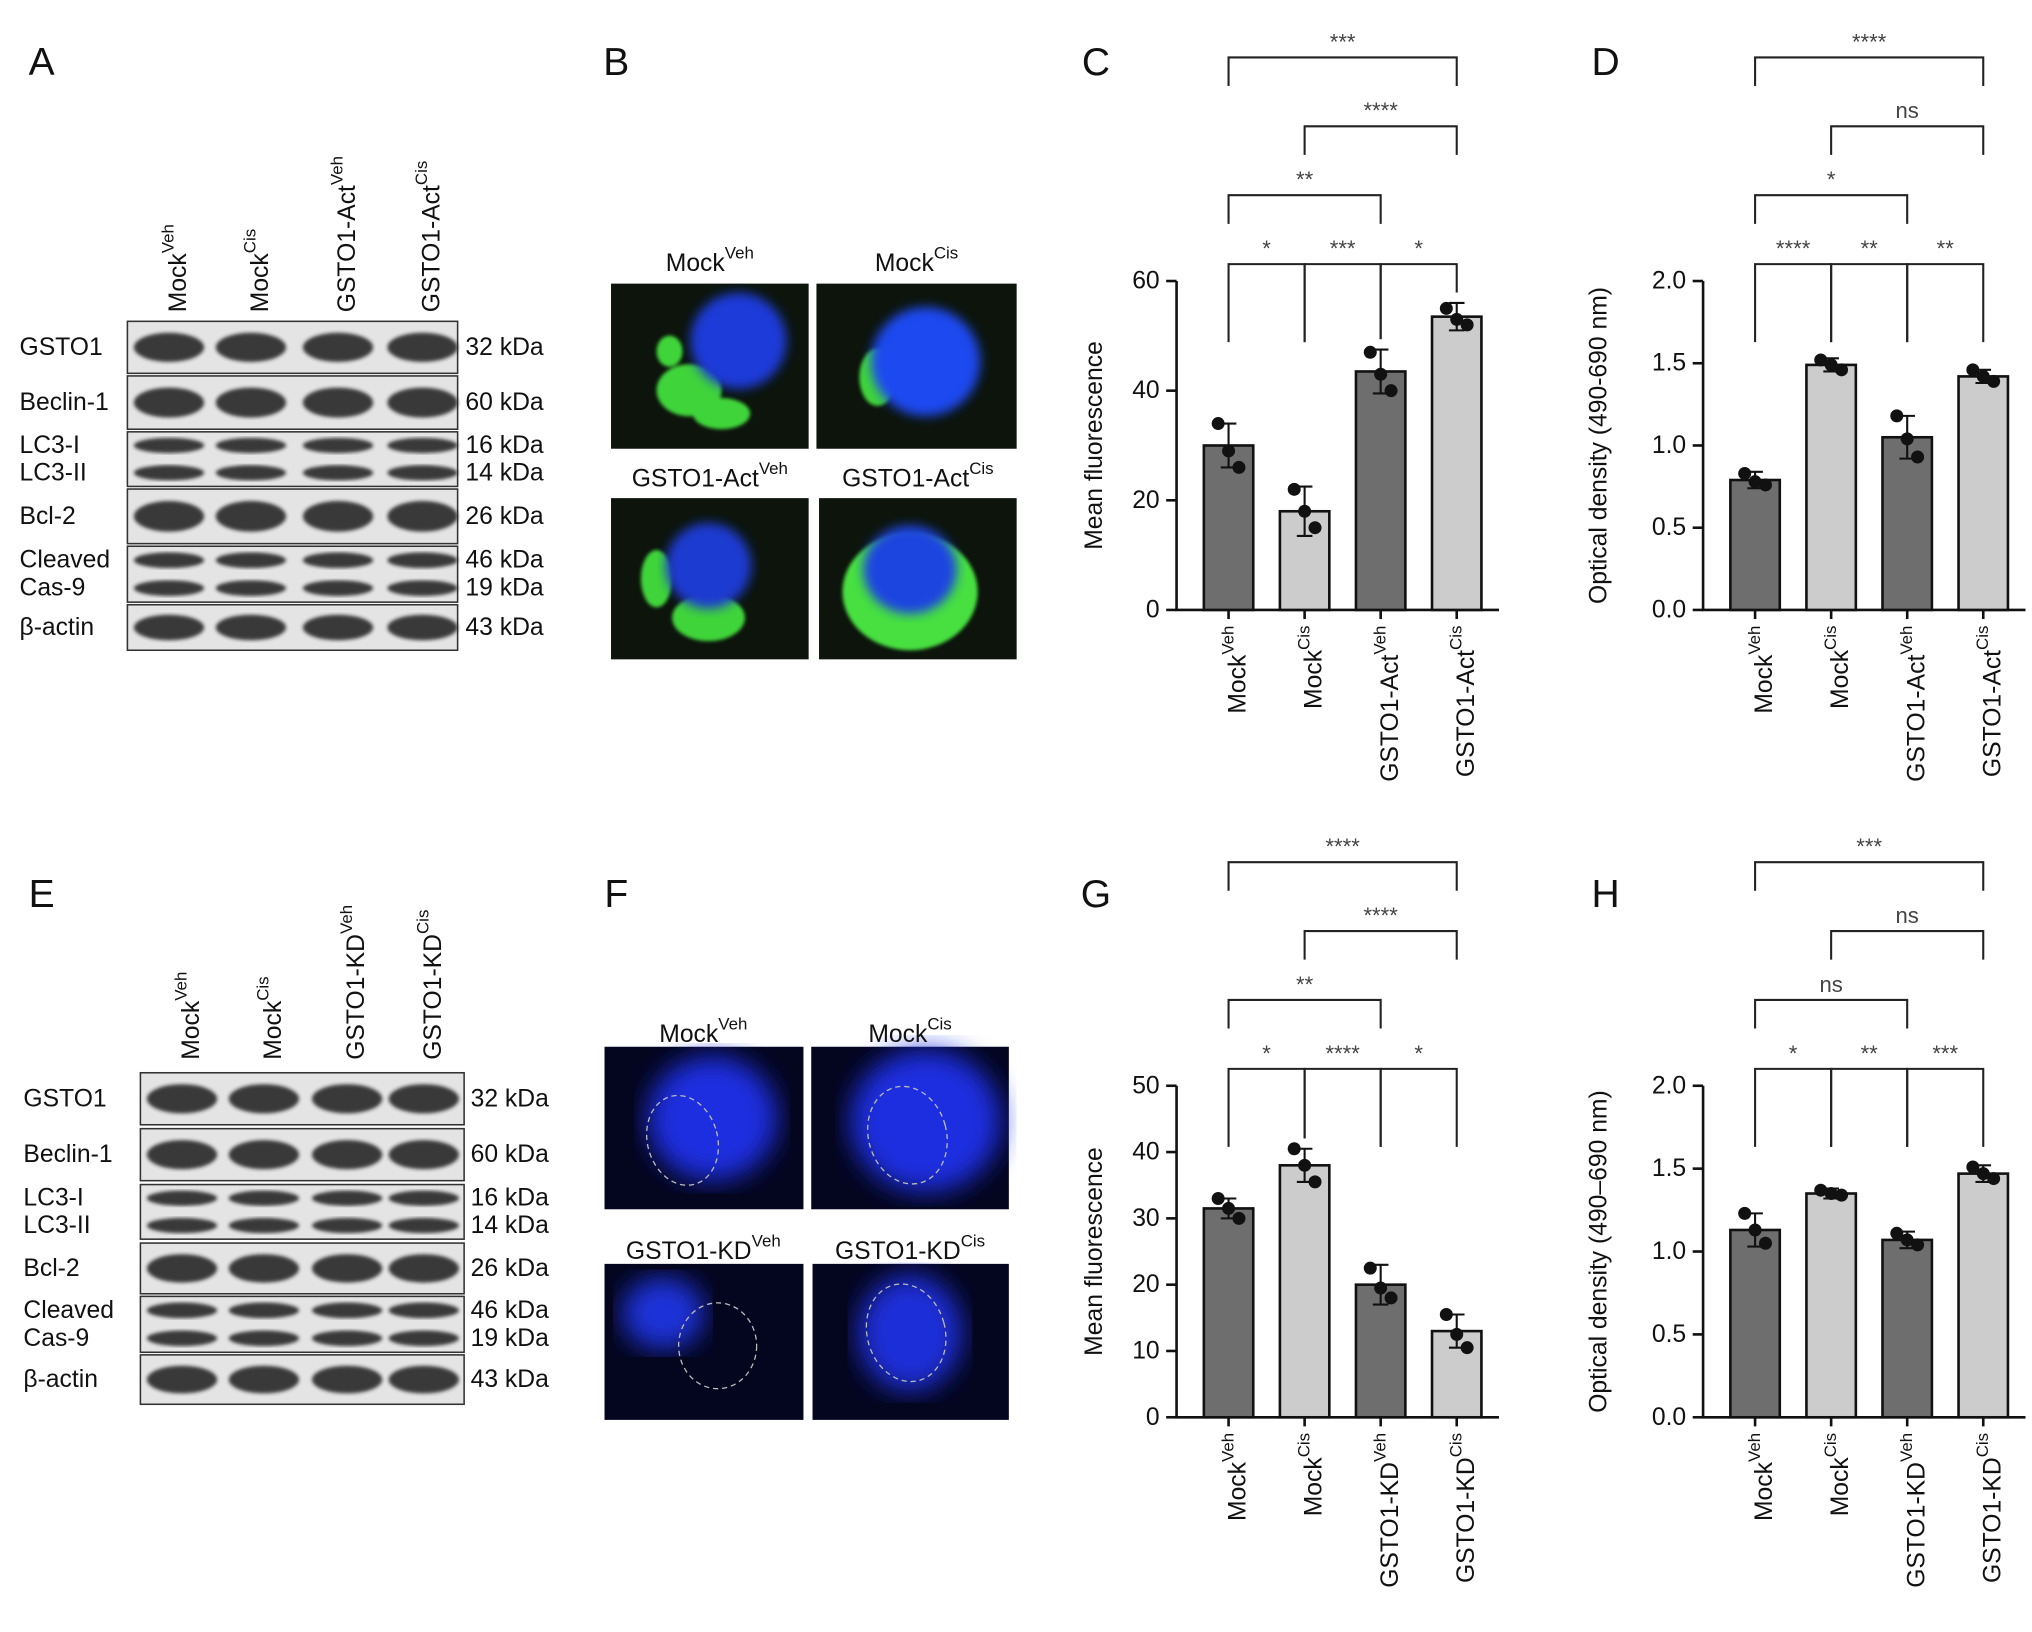 This screenshot has width=2032, height=1632. I want to click on y-axis-label: Mean fluorescence, so click(1094, 1251).